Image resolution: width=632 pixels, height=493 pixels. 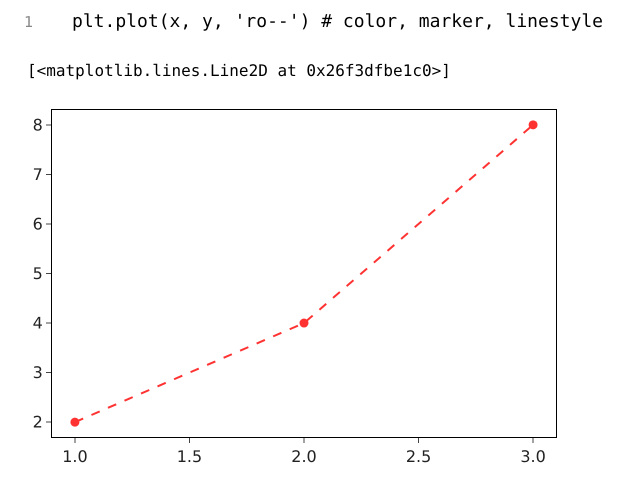 I want to click on y-tick-label: 2, so click(x=37, y=422).